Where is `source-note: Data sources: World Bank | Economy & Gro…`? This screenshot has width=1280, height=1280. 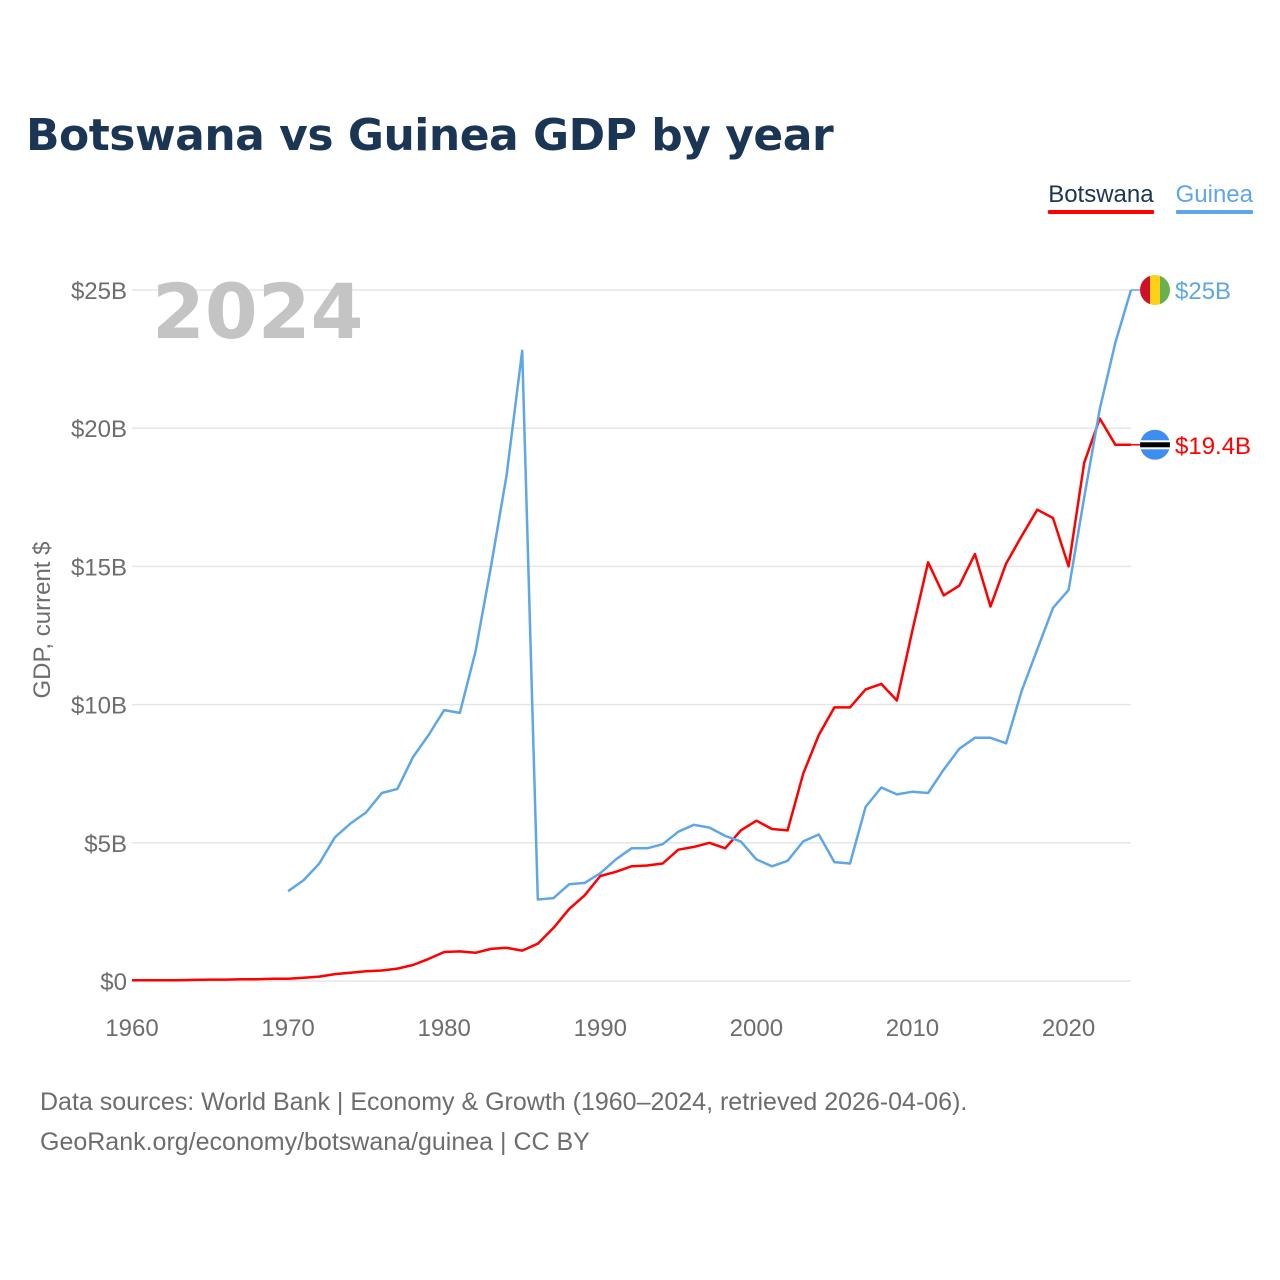 source-note: Data sources: World Bank | Economy & Gro… is located at coordinates (503, 1122).